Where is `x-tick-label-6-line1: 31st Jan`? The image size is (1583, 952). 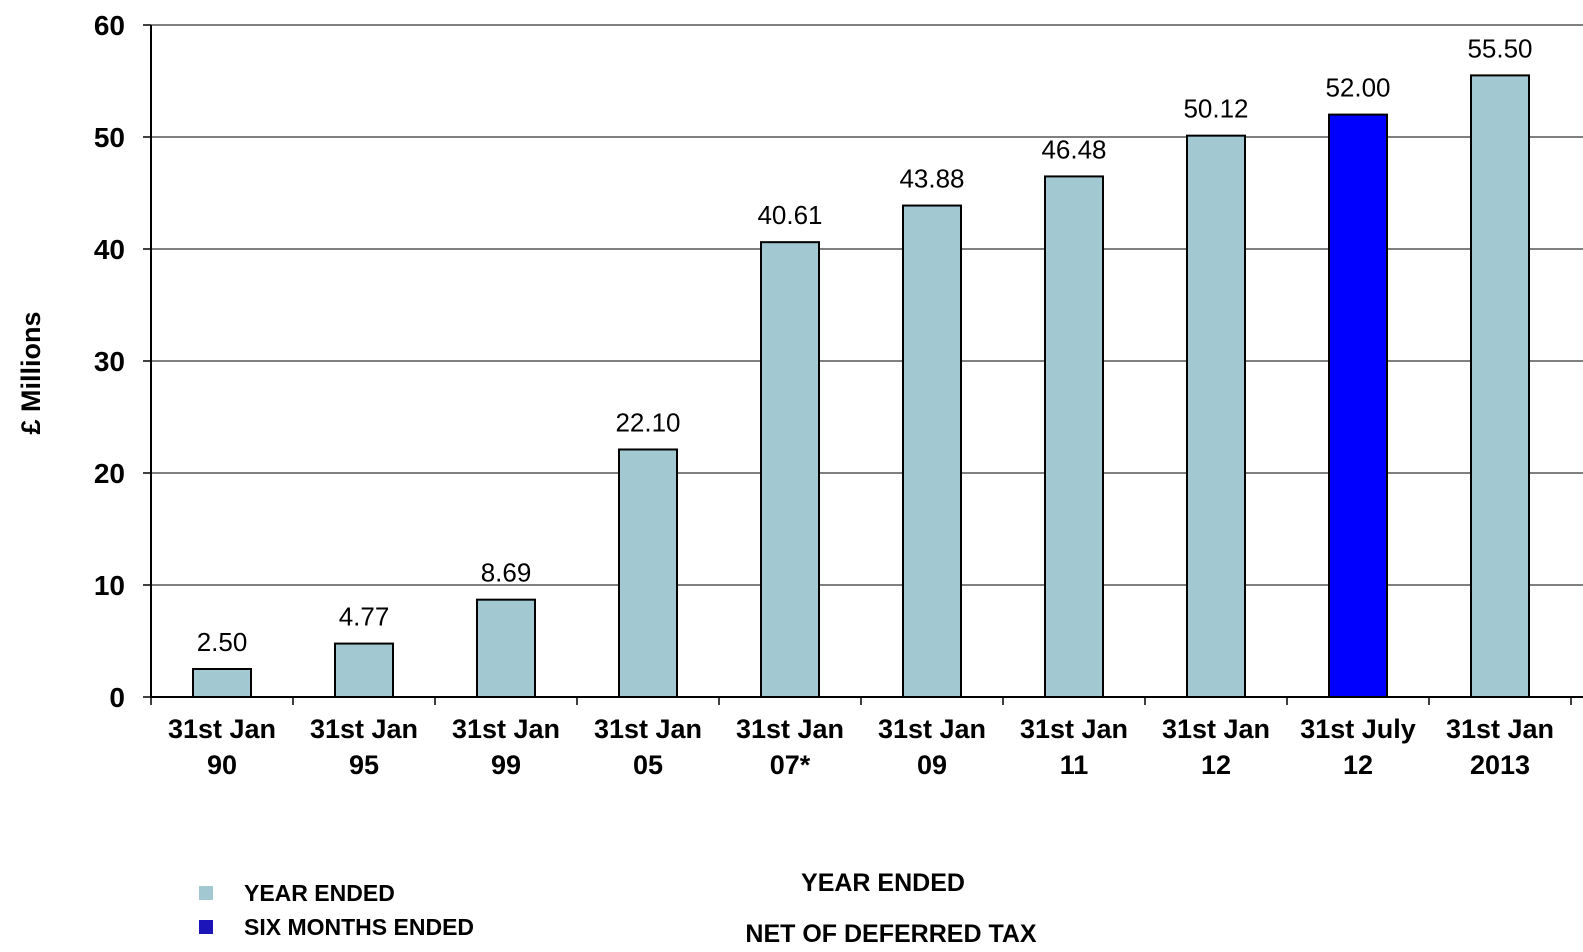
x-tick-label-6-line1: 31st Jan is located at coordinates (1074, 729).